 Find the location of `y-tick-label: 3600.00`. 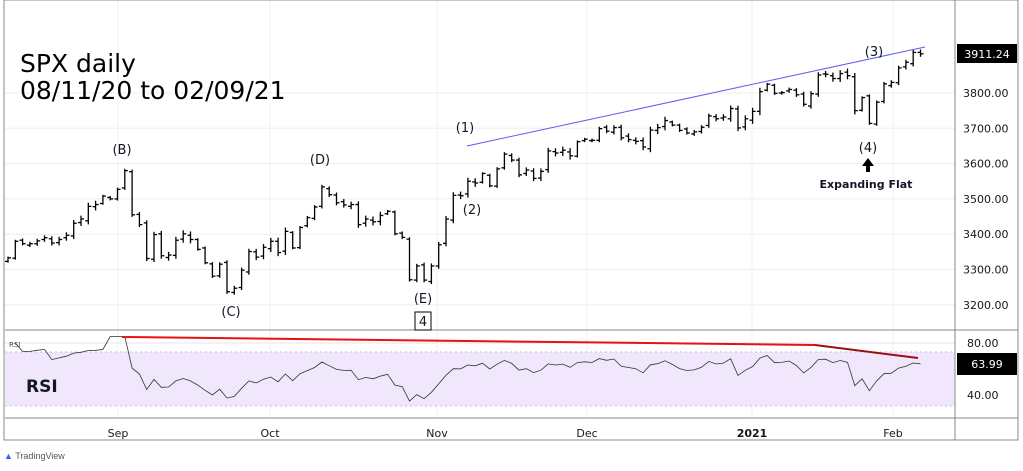

y-tick-label: 3600.00 is located at coordinates (986, 164).